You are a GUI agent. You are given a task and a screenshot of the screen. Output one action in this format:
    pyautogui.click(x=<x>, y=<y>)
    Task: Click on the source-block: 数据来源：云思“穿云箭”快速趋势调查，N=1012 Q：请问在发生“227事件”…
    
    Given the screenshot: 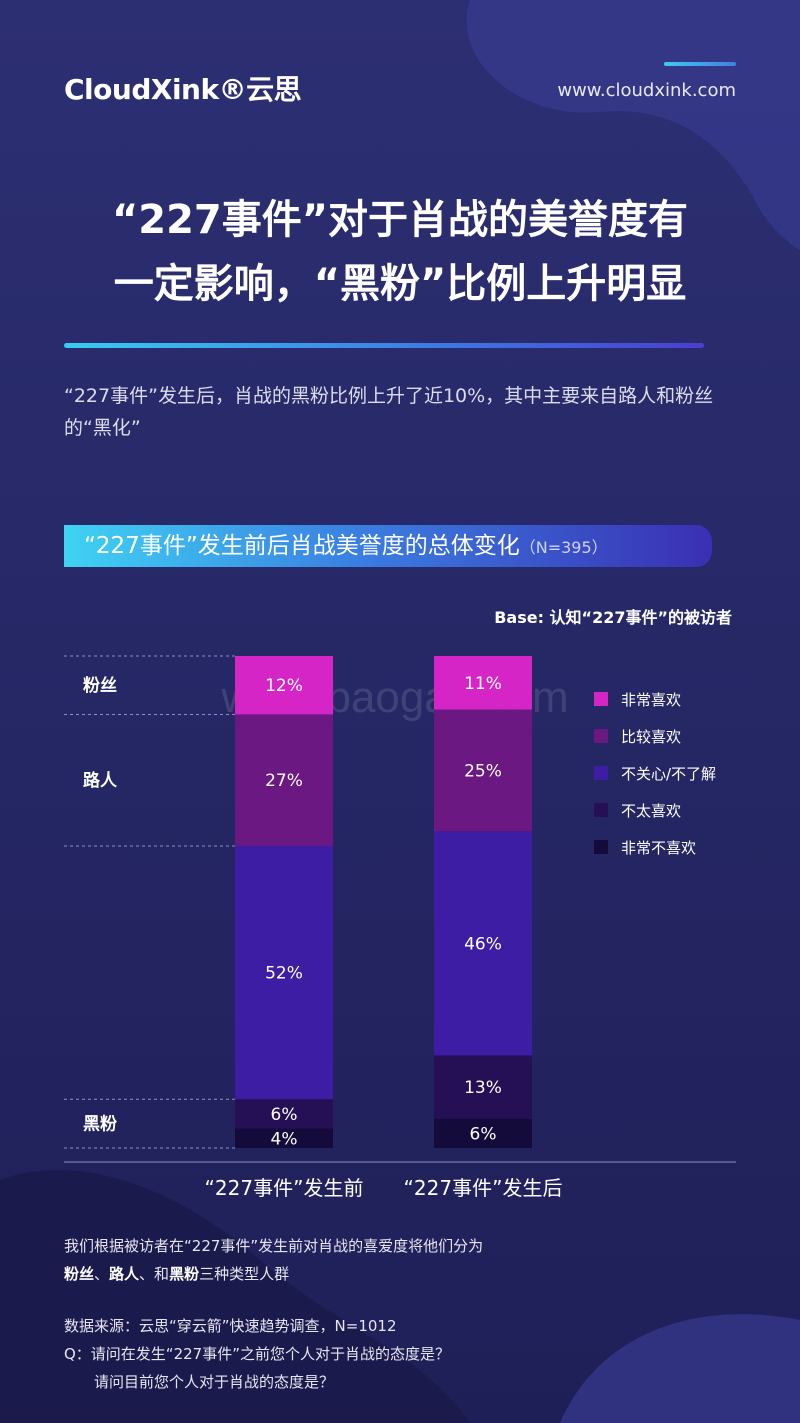 What is the action you would take?
    pyautogui.click(x=257, y=1354)
    